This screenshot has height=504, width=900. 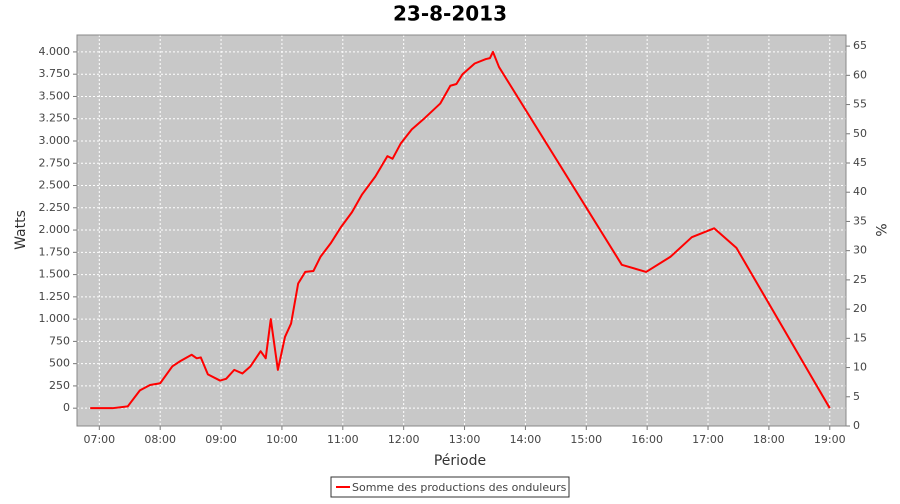 What do you see at coordinates (769, 439) in the screenshot?
I see `x-tick-label: 18:00` at bounding box center [769, 439].